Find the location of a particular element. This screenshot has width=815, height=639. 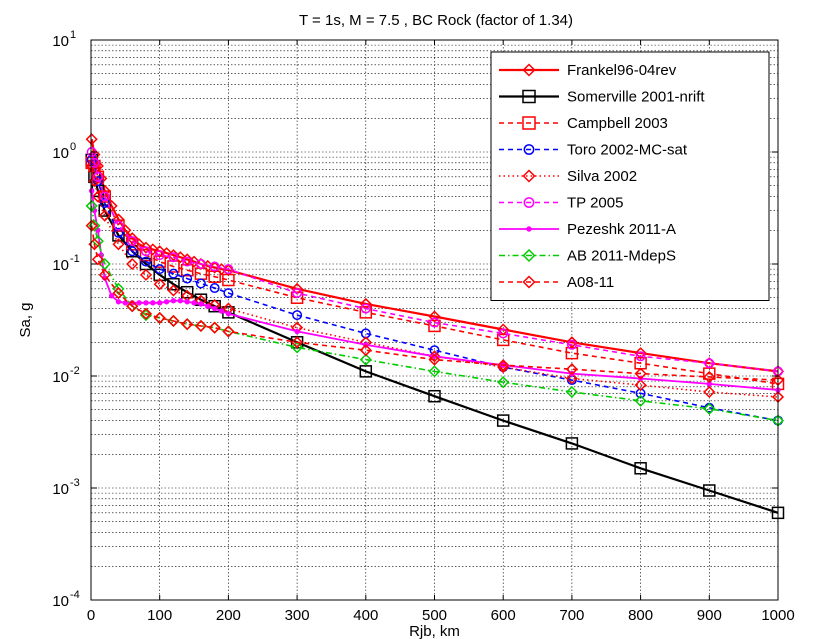

legend-item: Toro 2002-MC-sat is located at coordinates (593, 150).